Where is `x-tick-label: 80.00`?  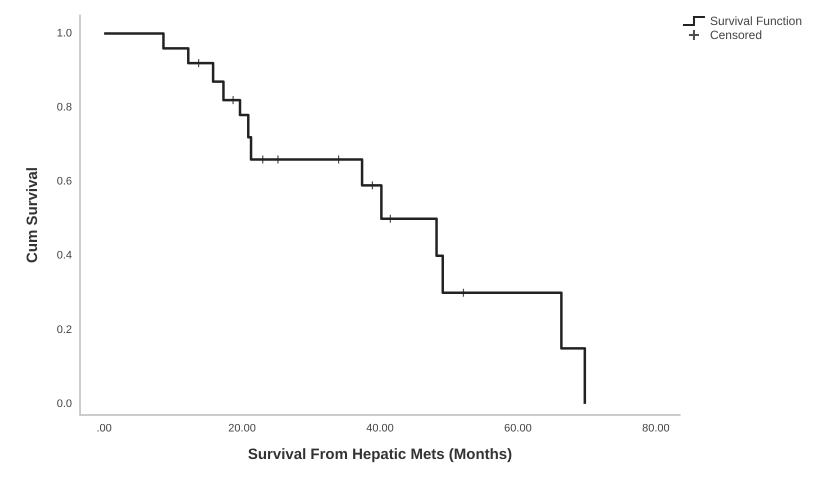 x-tick-label: 80.00 is located at coordinates (656, 428).